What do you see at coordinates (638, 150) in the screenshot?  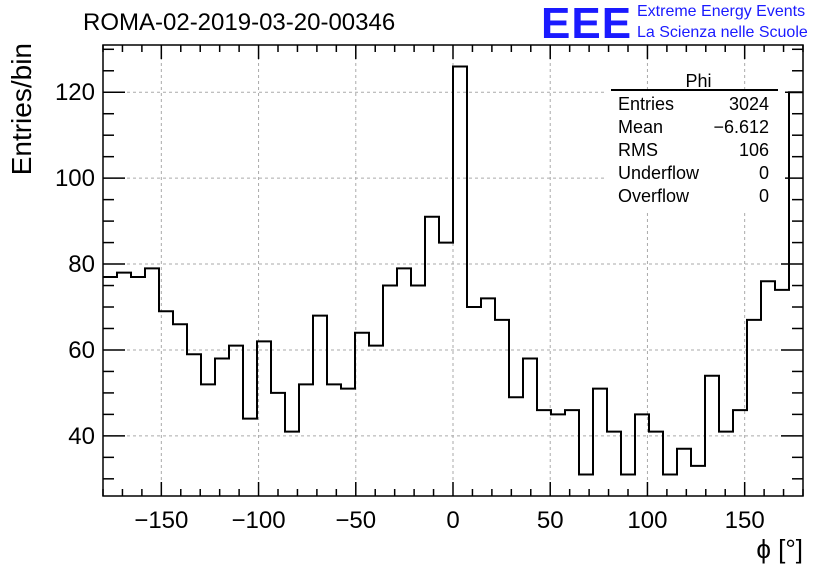 I see `stats-label: RMS` at bounding box center [638, 150].